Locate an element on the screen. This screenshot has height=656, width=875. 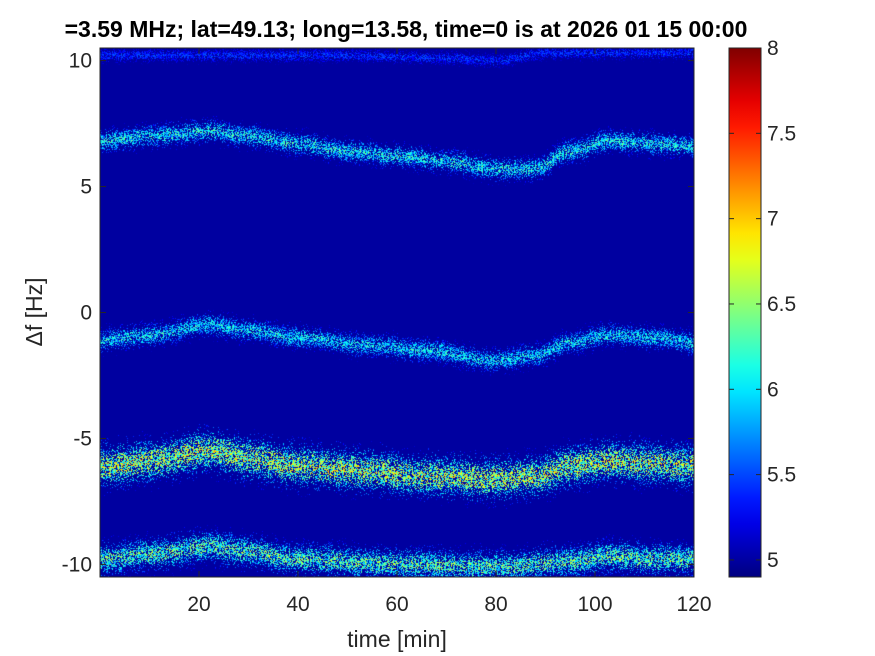
colorbar-tick-label: 5.5 is located at coordinates (781, 475).